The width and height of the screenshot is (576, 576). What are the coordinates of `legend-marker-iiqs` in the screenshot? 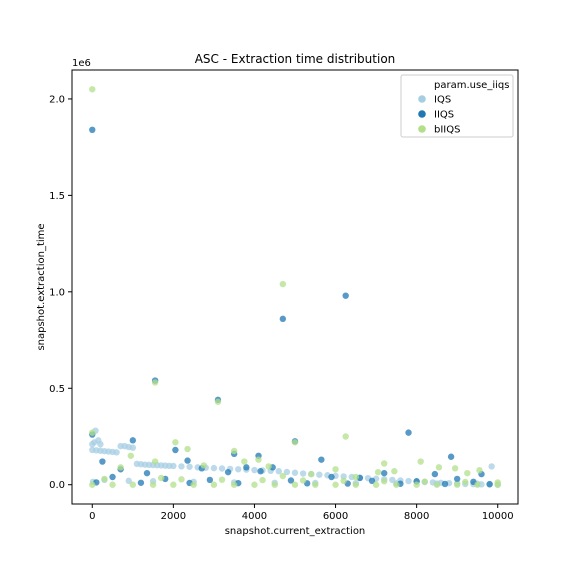 It's located at (422, 114).